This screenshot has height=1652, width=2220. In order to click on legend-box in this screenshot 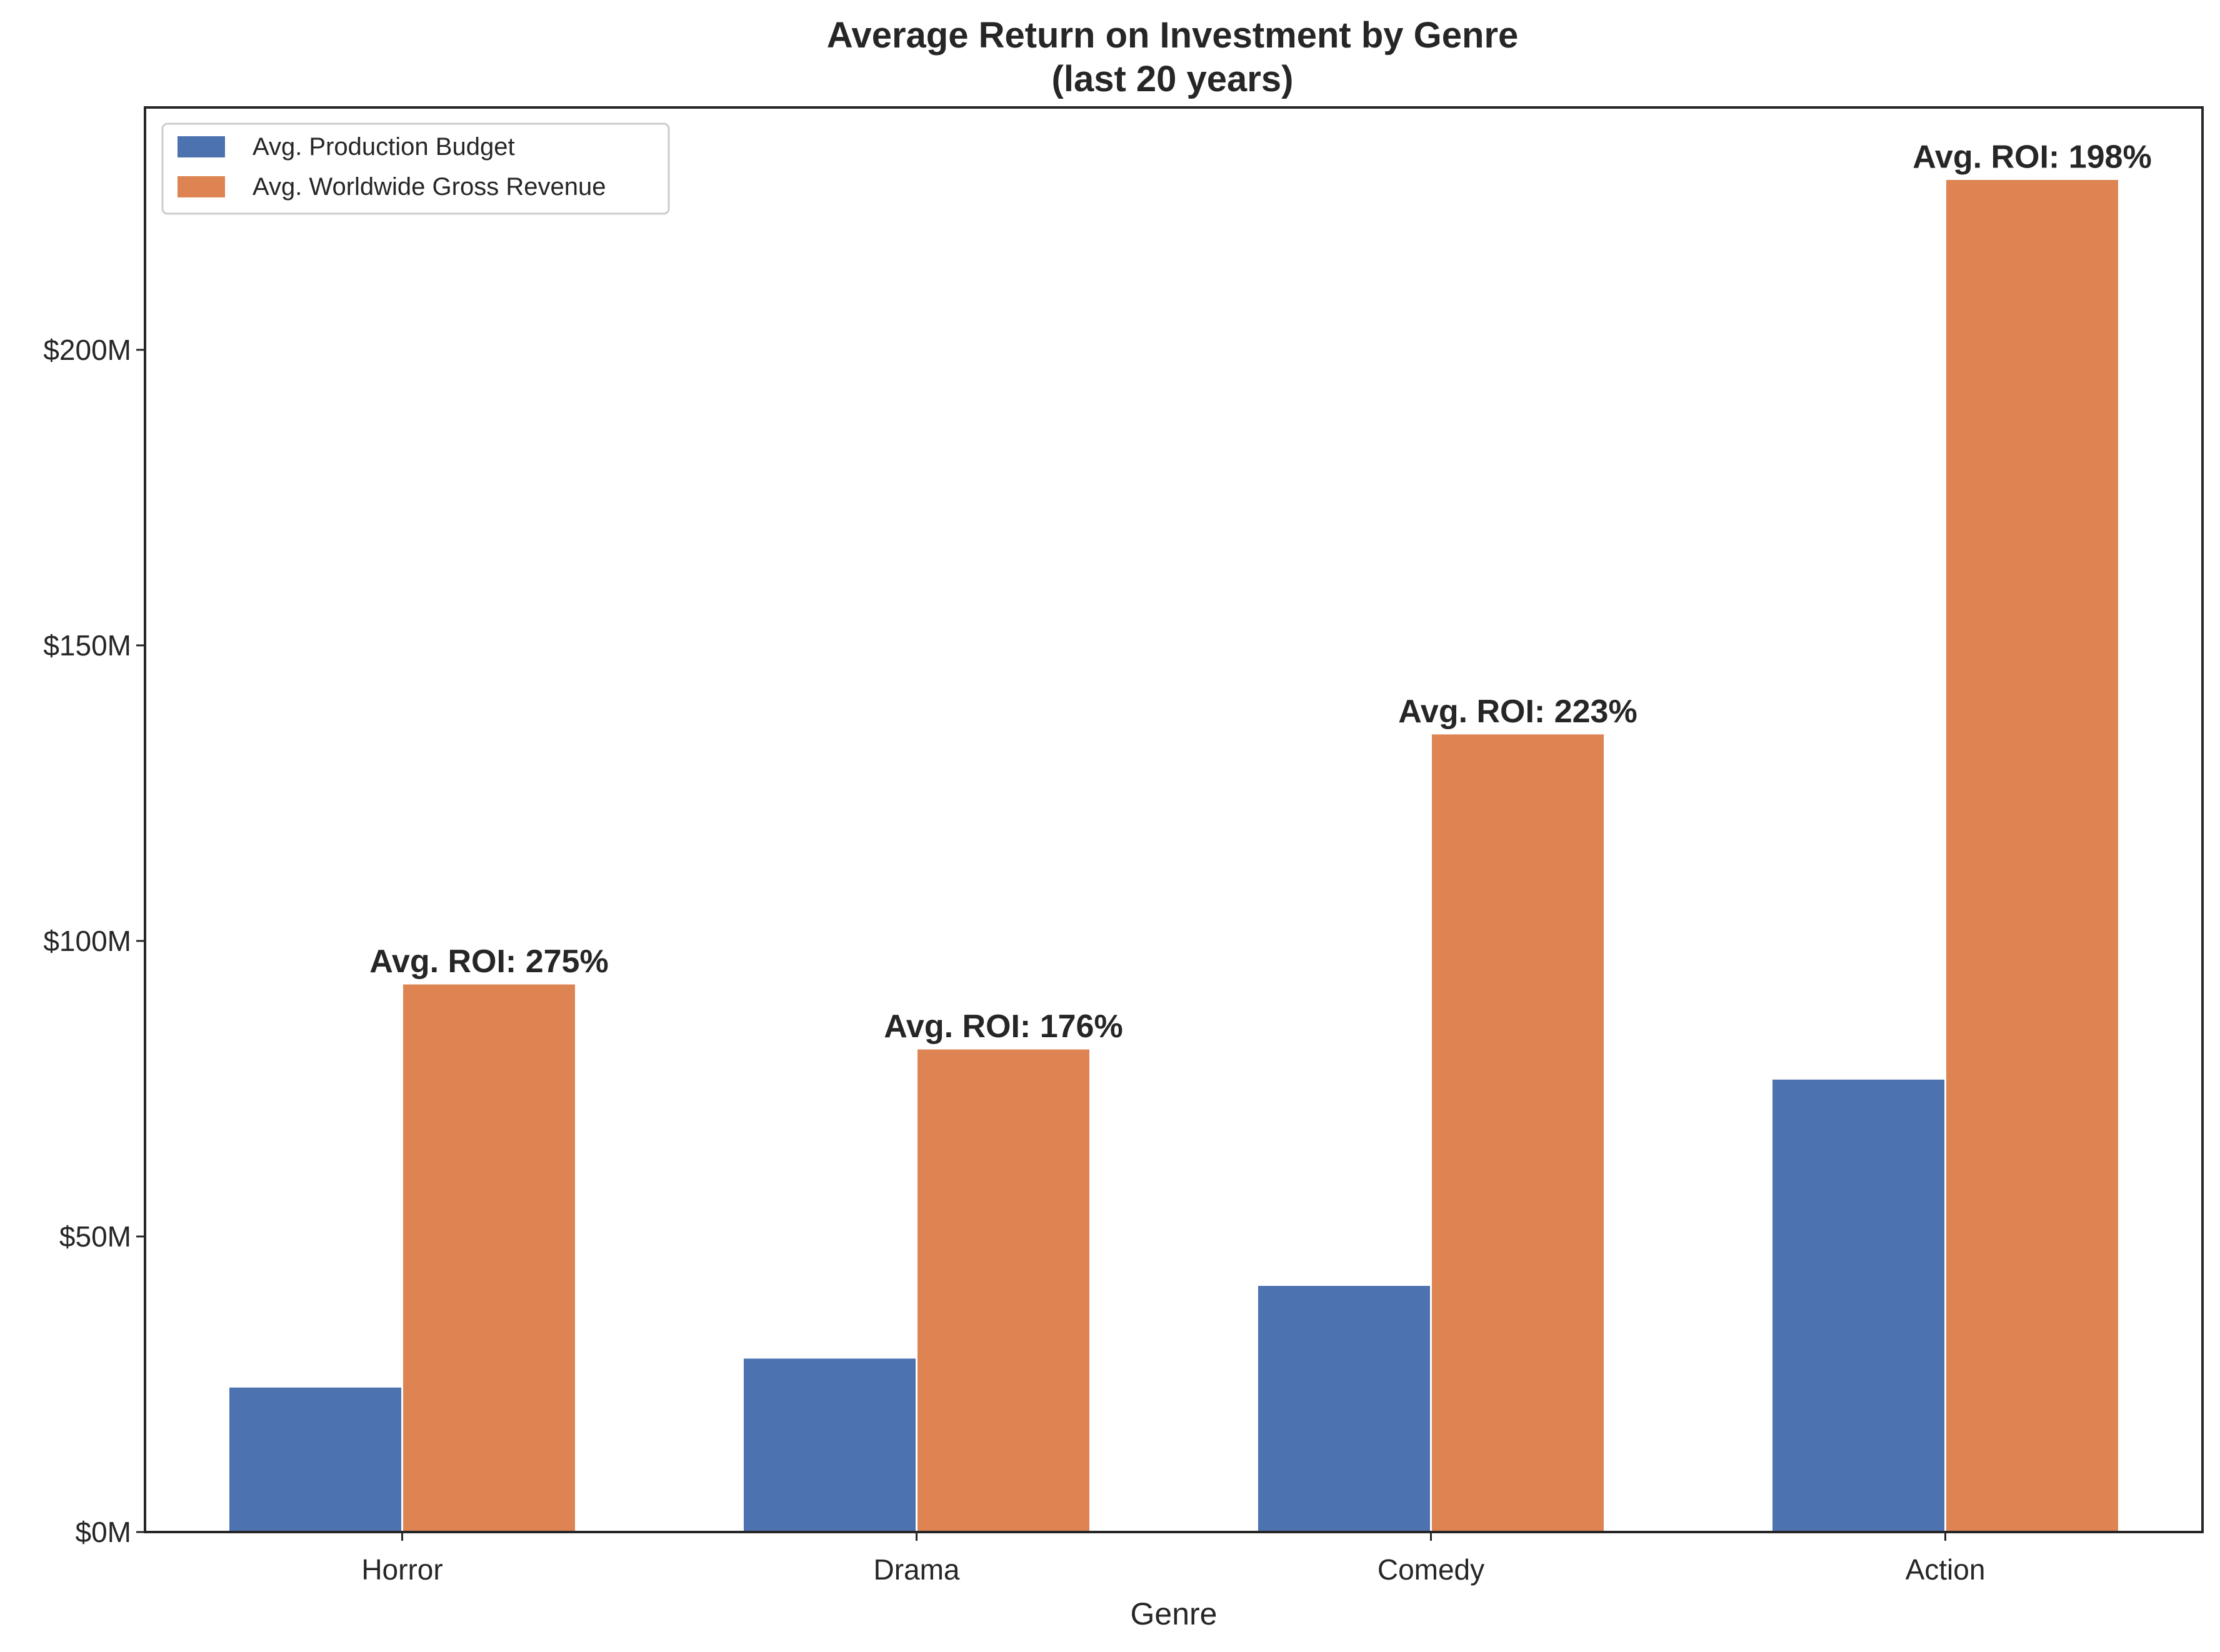, I will do `click(416, 168)`.